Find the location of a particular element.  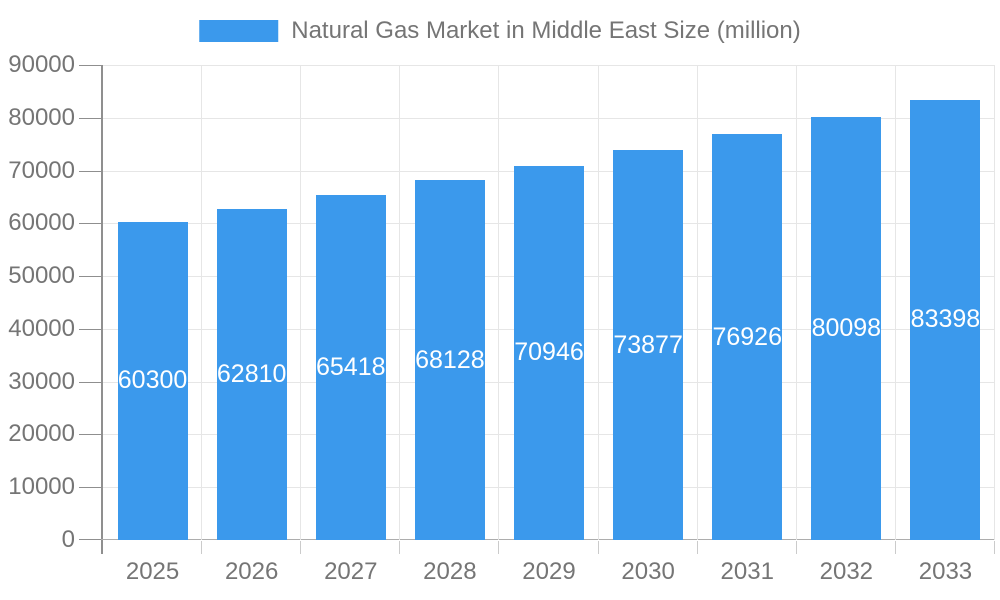

y-axis-label: 0 is located at coordinates (68, 539).